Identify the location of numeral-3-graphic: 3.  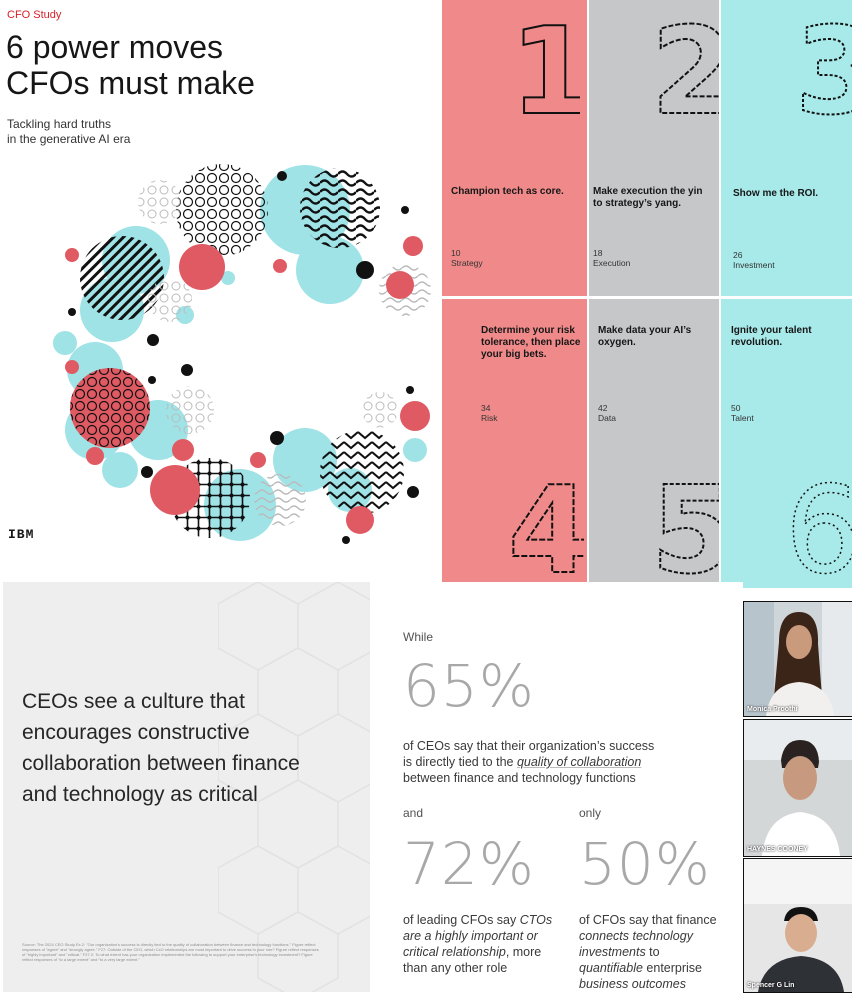
(823, 68).